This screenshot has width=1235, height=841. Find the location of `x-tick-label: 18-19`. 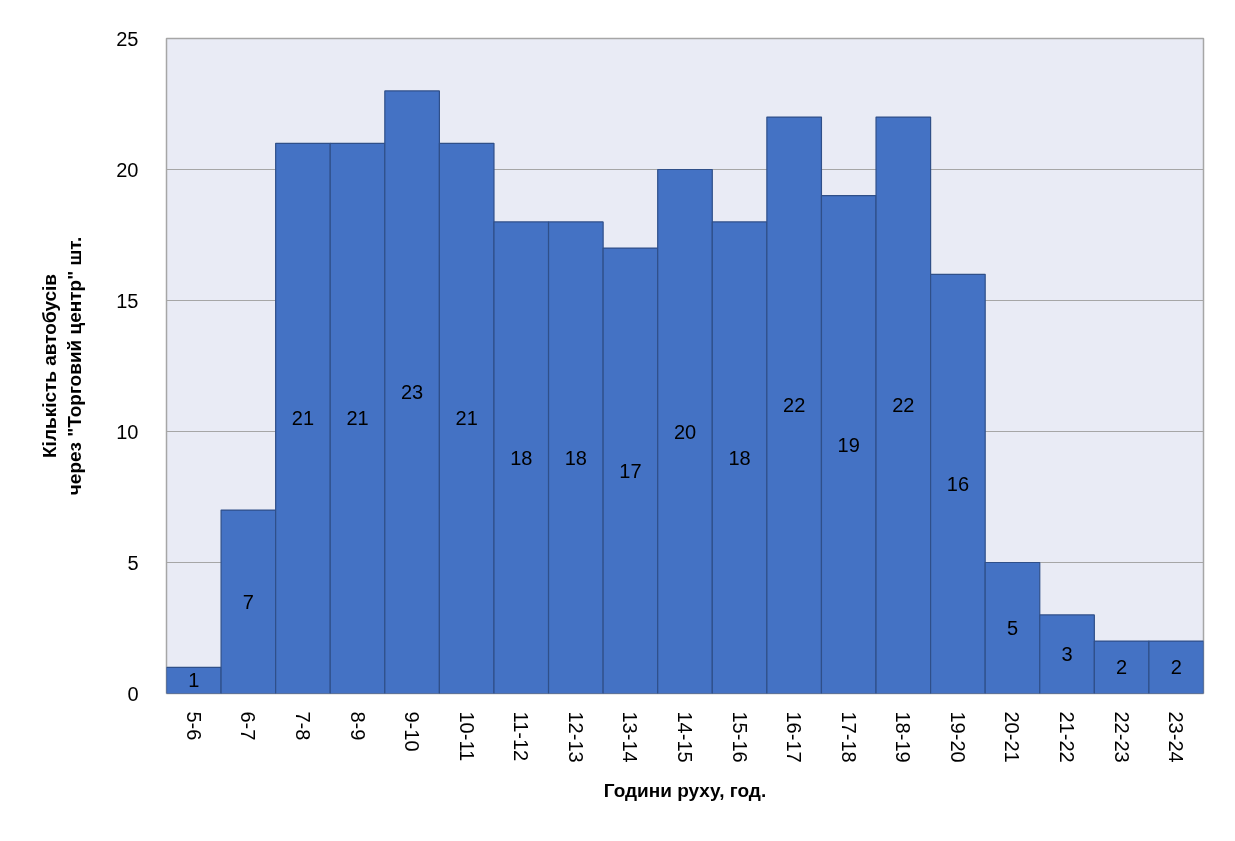

x-tick-label: 18-19 is located at coordinates (903, 737).